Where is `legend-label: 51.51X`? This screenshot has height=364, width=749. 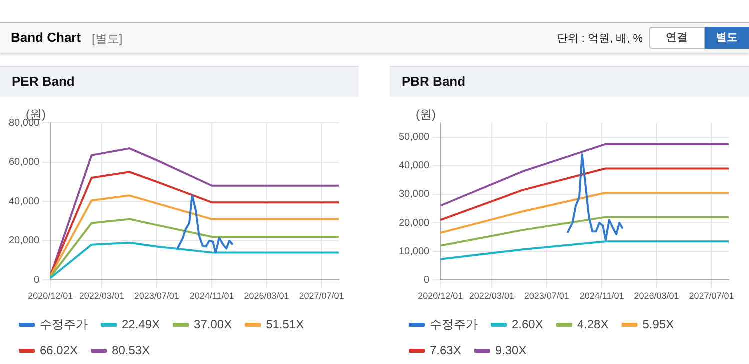
legend-label: 51.51X is located at coordinates (285, 324).